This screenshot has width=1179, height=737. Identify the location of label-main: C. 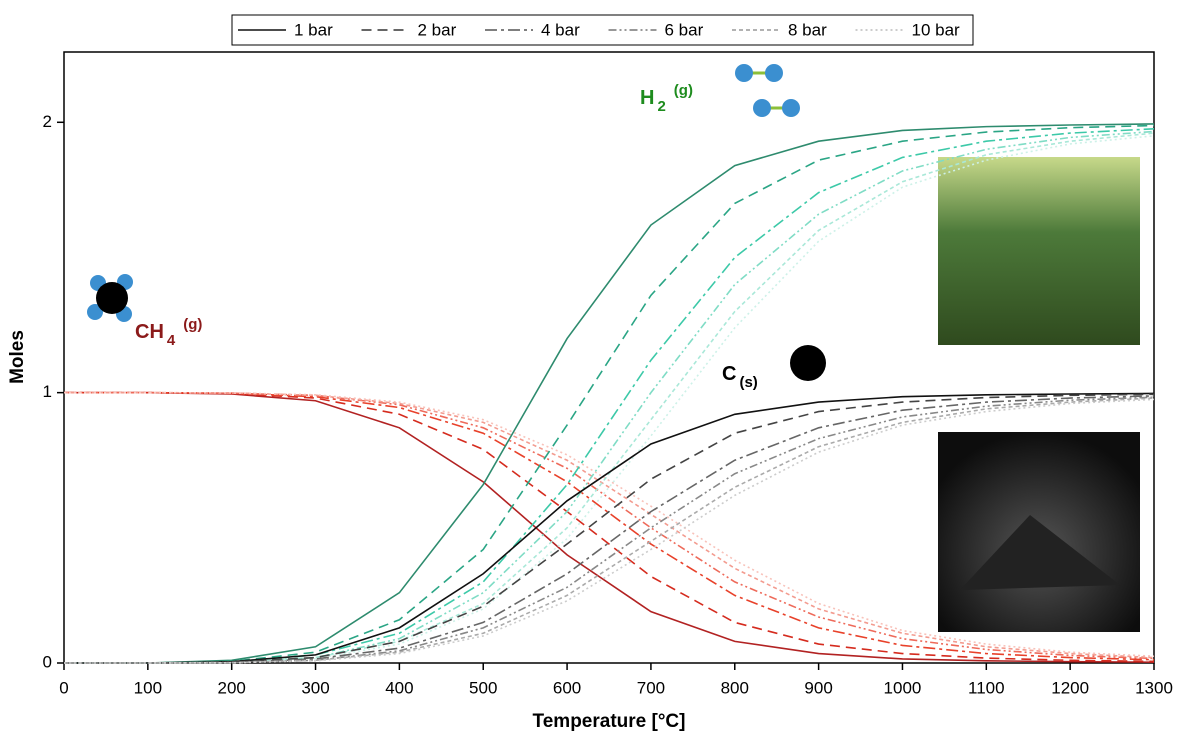
(729, 374).